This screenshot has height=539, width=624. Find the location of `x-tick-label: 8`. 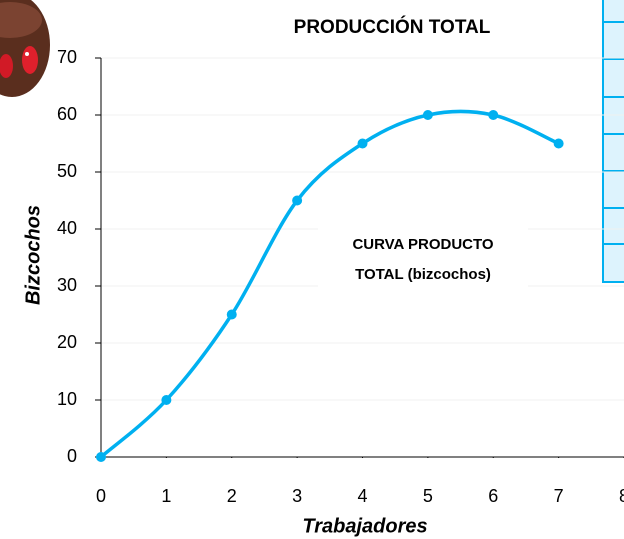

x-tick-label: 8 is located at coordinates (621, 496).